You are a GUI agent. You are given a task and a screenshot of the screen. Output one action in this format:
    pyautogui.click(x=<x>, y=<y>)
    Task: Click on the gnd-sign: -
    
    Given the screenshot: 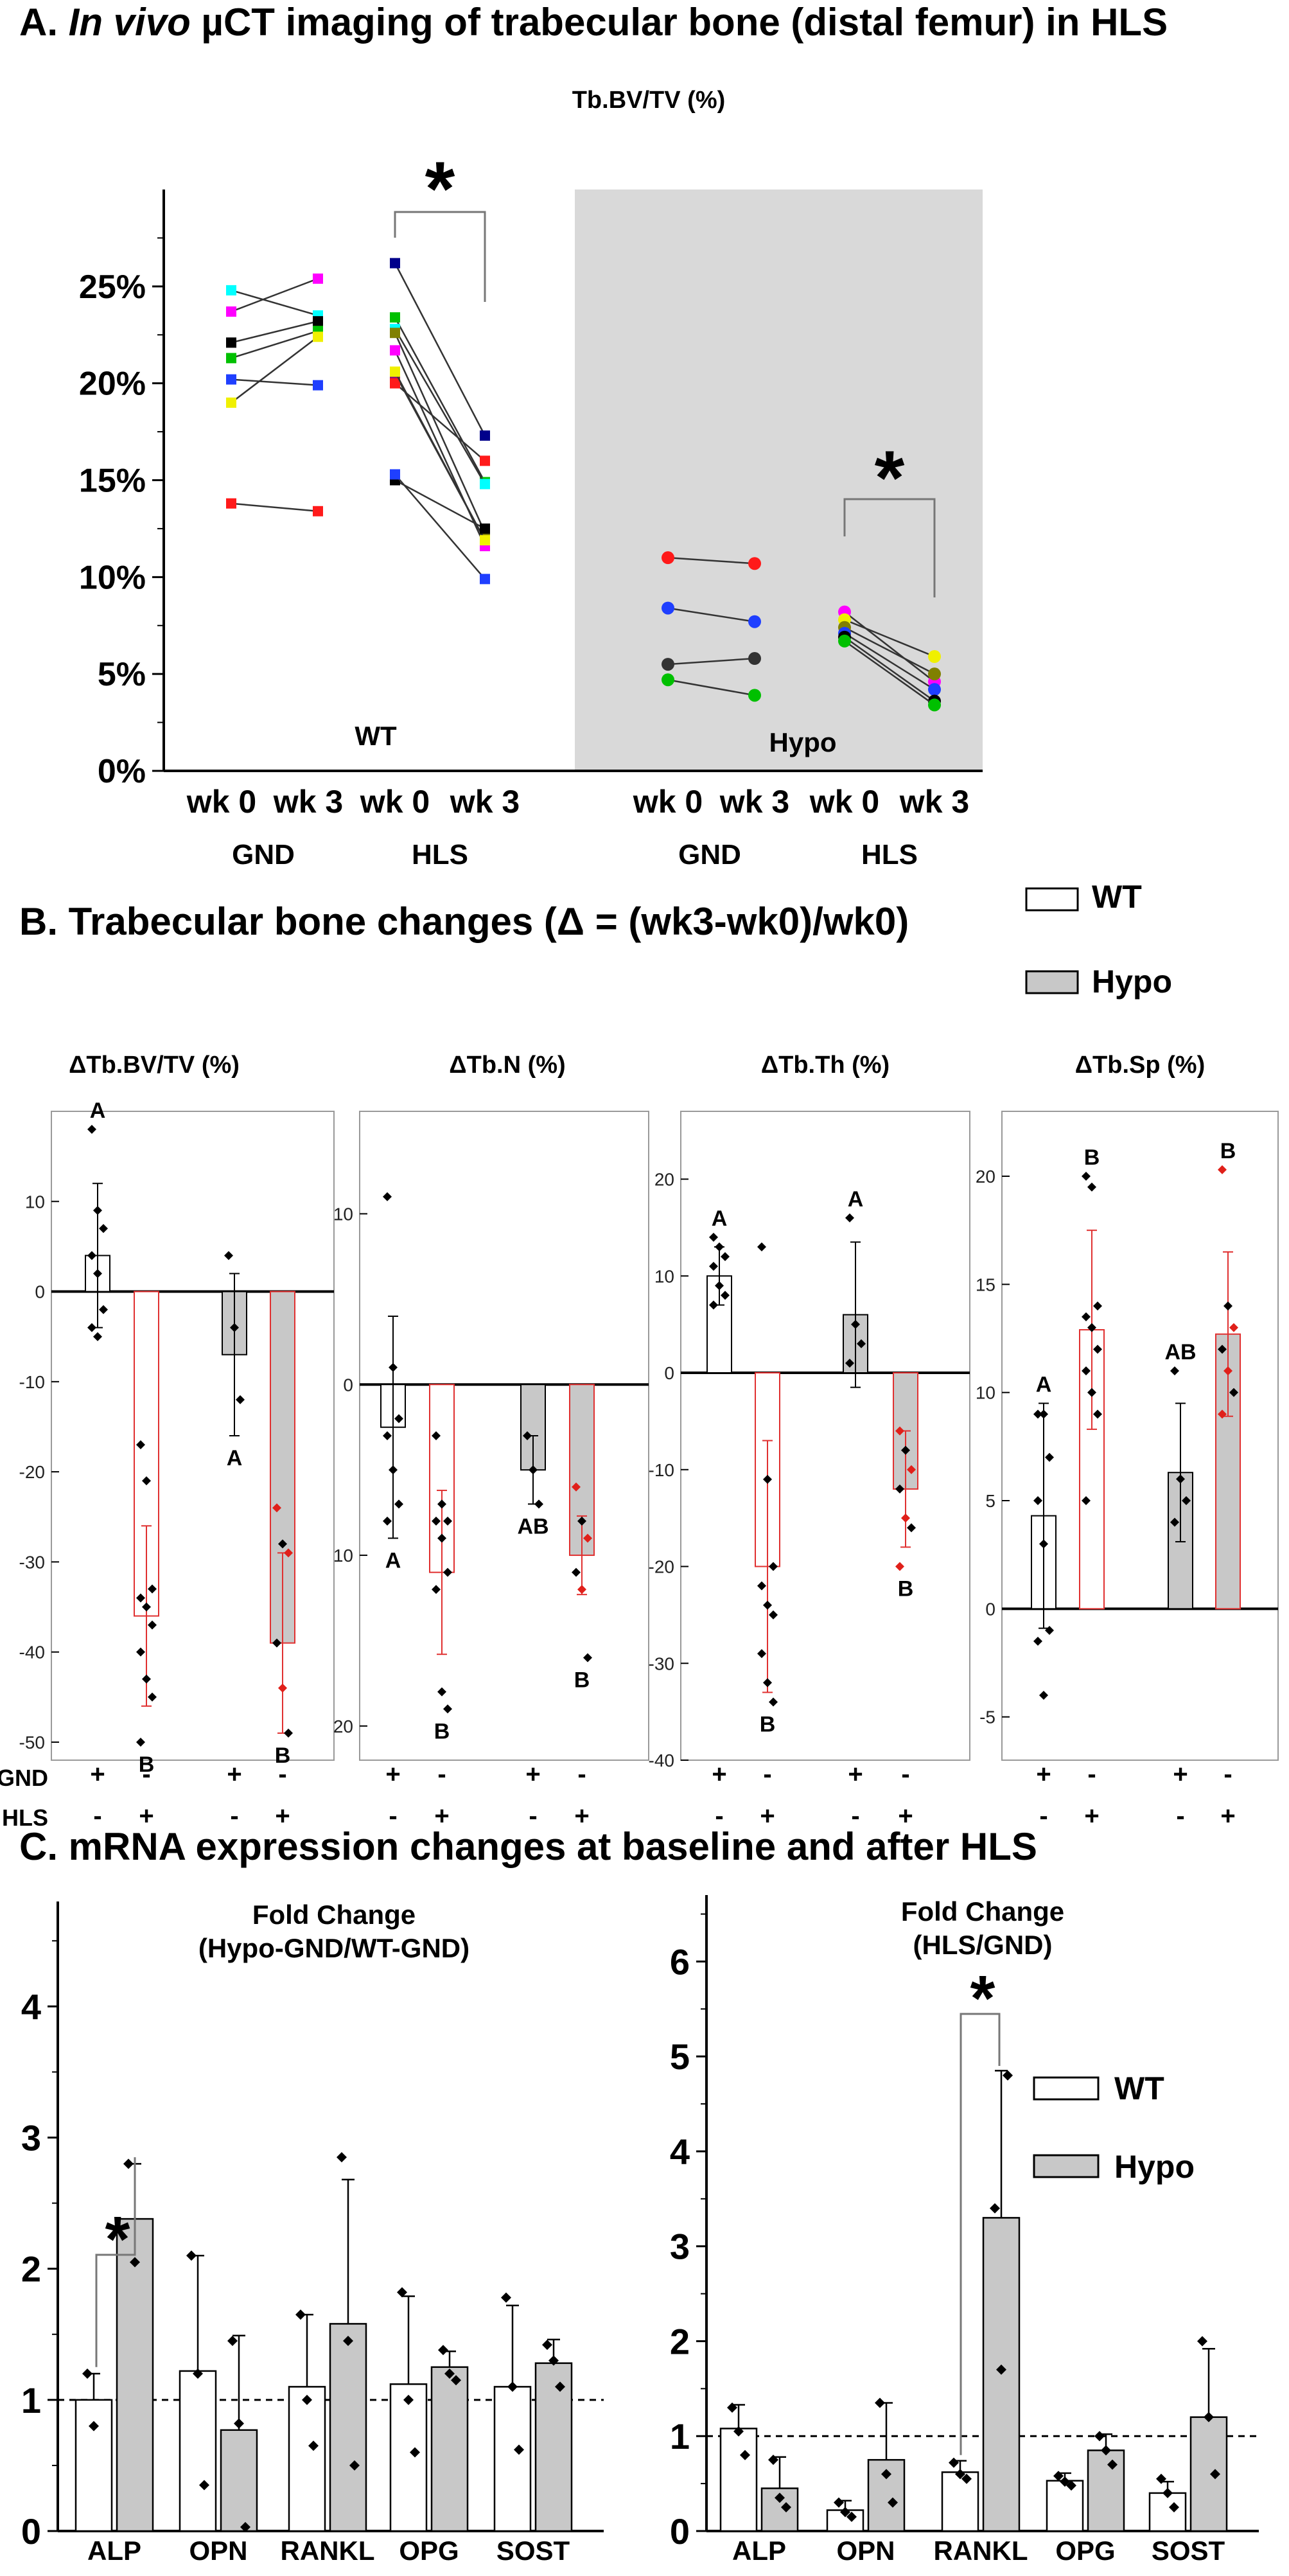 What is the action you would take?
    pyautogui.click(x=767, y=1774)
    